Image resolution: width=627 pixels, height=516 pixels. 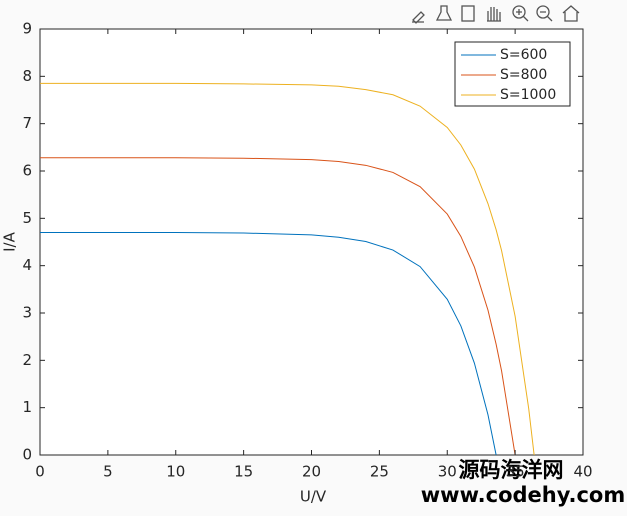 What do you see at coordinates (582, 472) in the screenshot?
I see `x-tick-label: 40` at bounding box center [582, 472].